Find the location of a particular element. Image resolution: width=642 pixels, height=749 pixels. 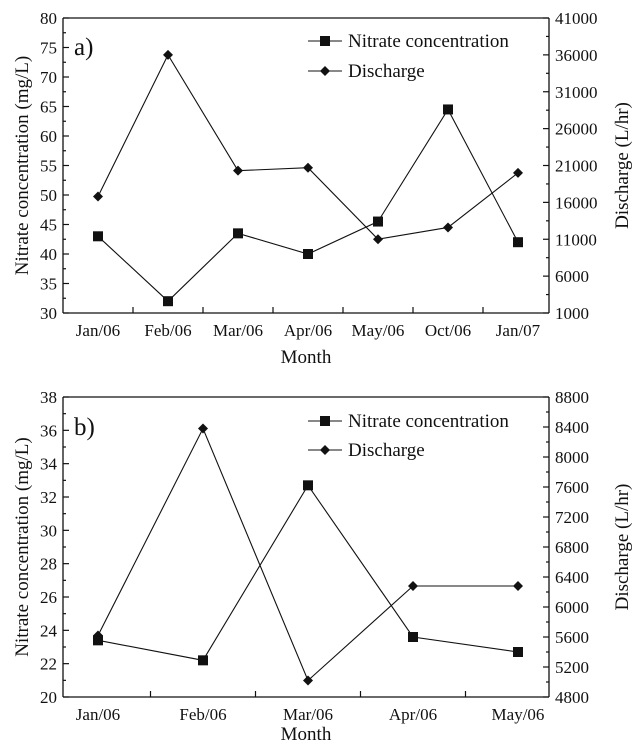

y-tick-label: 65 is located at coordinates (48, 107).